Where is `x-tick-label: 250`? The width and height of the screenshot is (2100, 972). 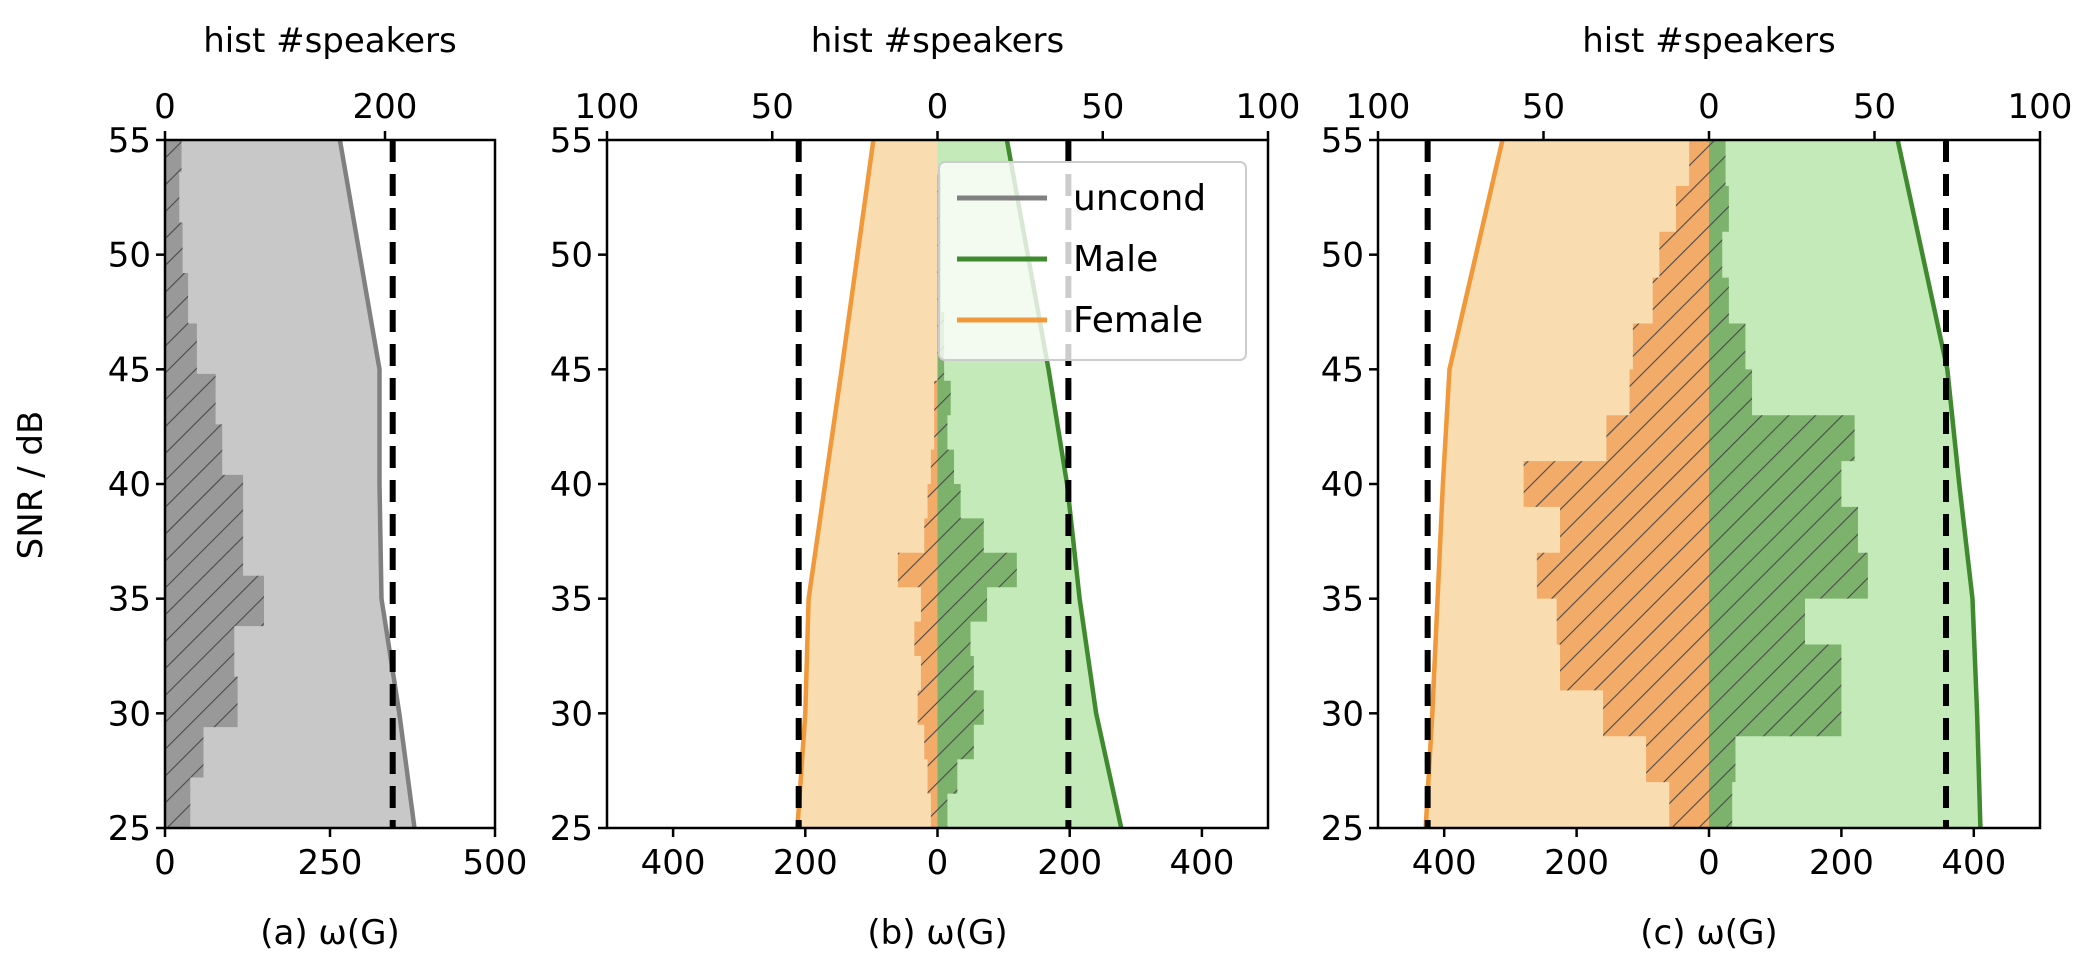
x-tick-label: 250 is located at coordinates (330, 863).